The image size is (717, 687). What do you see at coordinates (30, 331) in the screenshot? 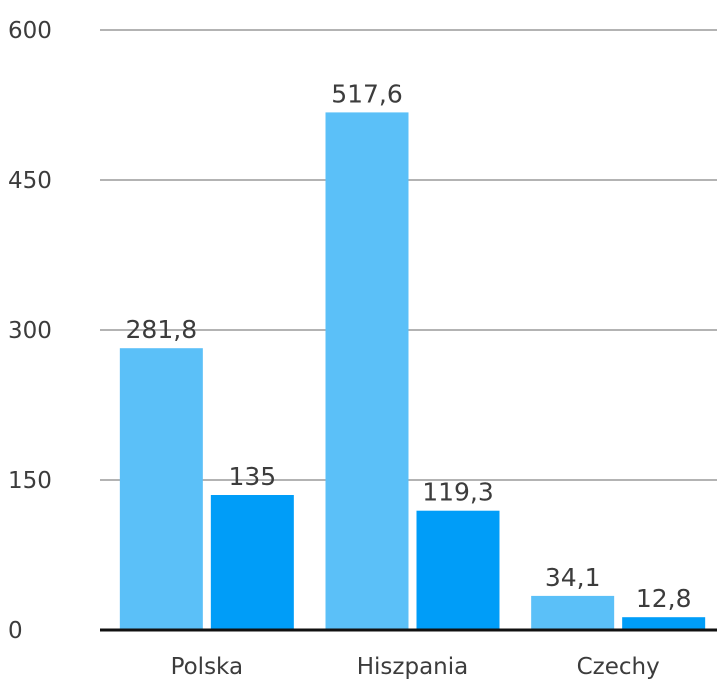
I see `y-tick-label: 300` at bounding box center [30, 331].